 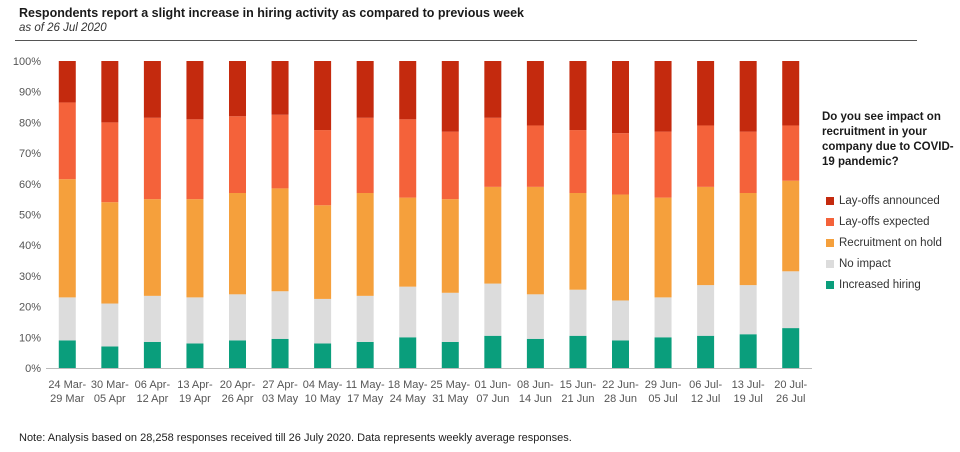 What do you see at coordinates (577, 399) in the screenshot?
I see `x-tick-label-line: 21 Jun` at bounding box center [577, 399].